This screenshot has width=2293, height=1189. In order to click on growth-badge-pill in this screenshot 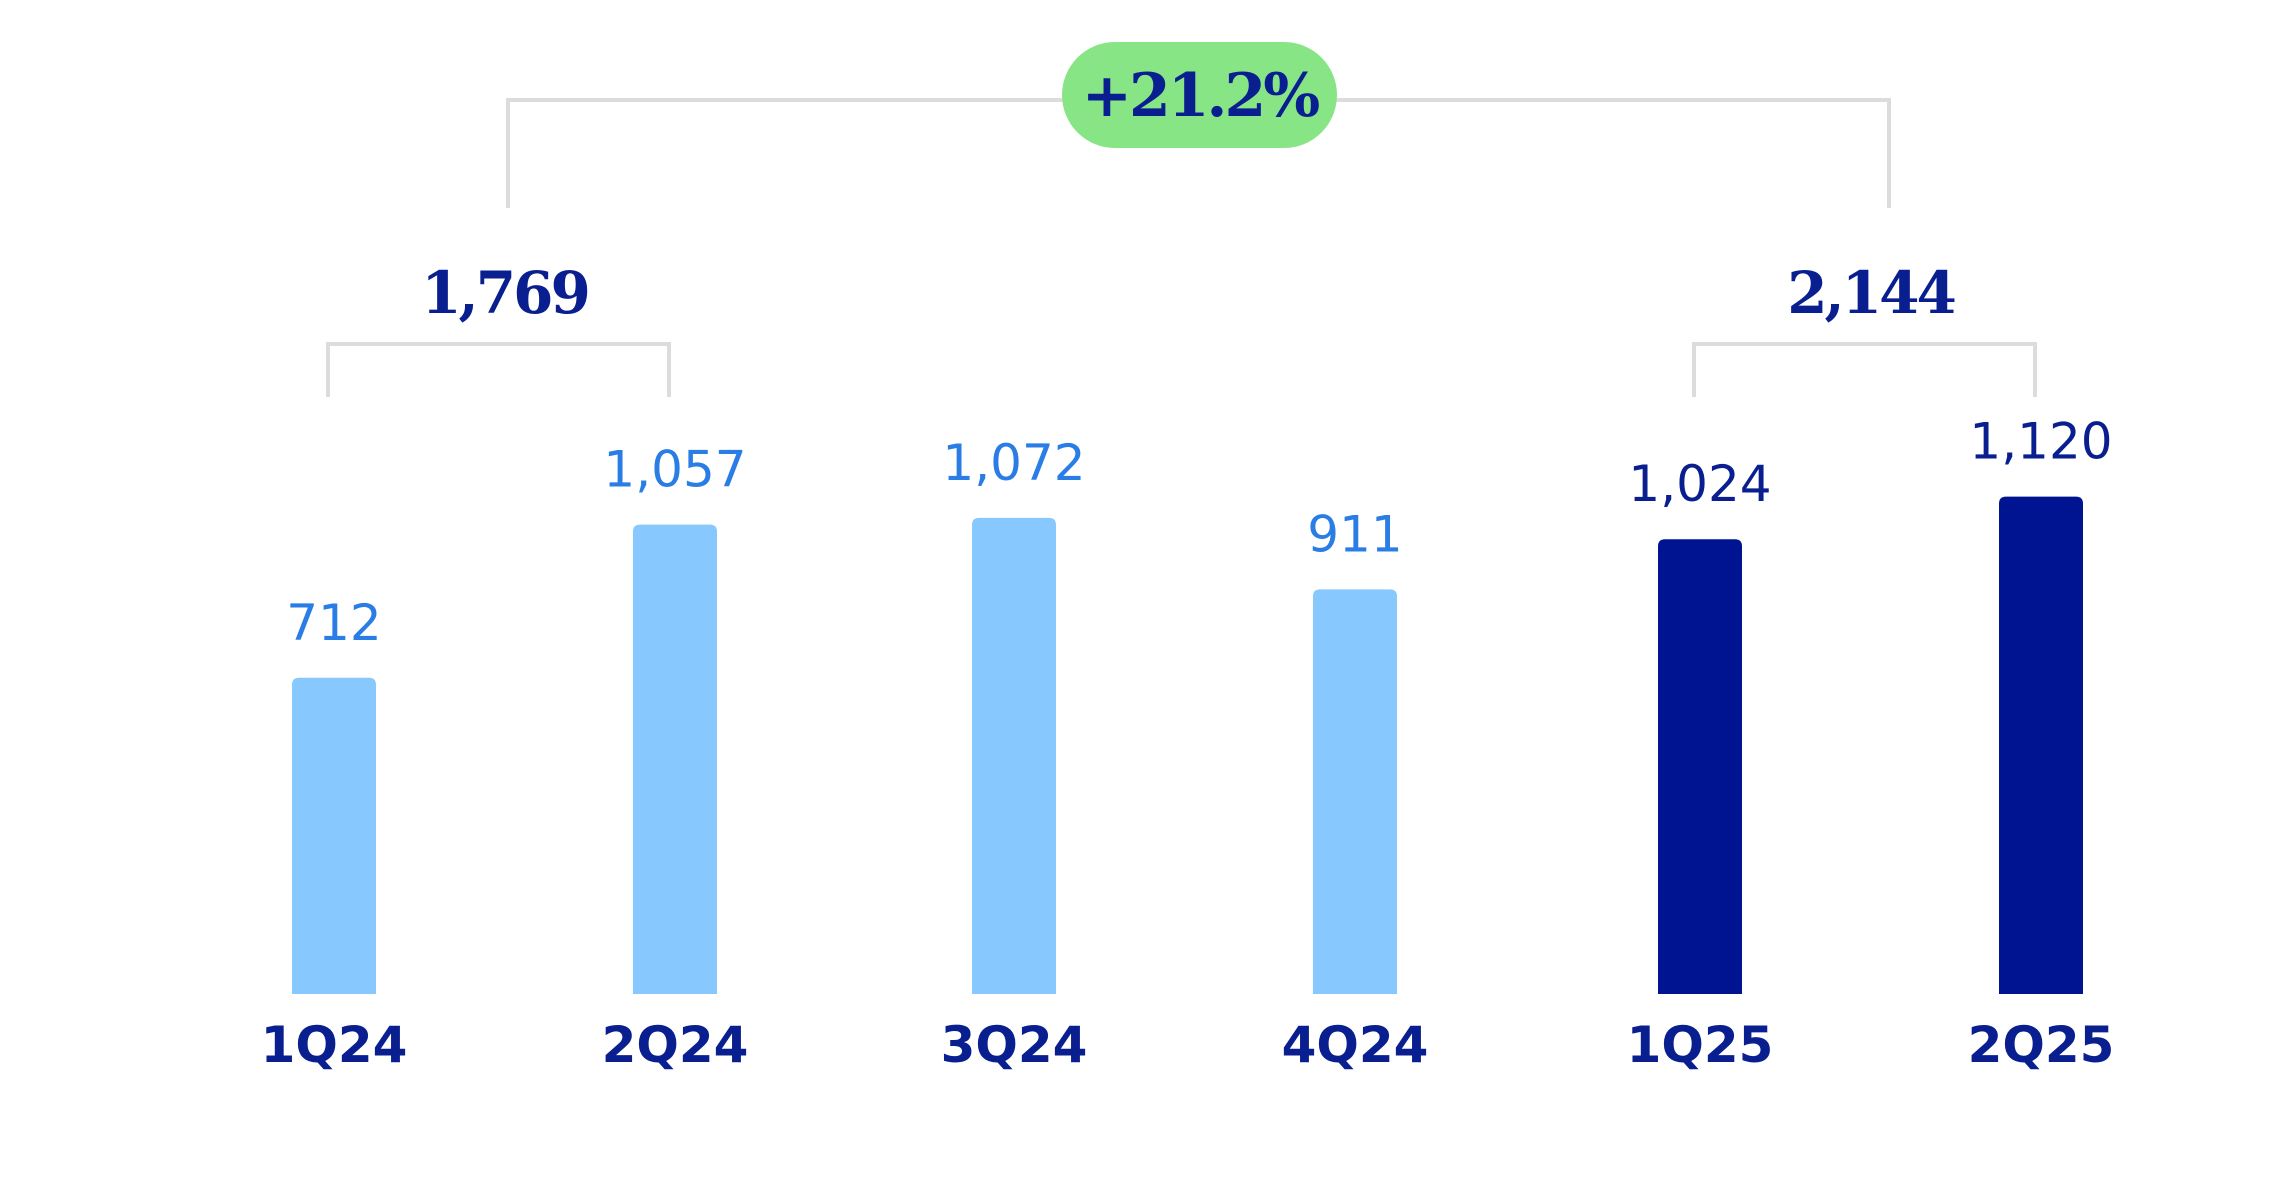, I will do `click(1199, 95)`.